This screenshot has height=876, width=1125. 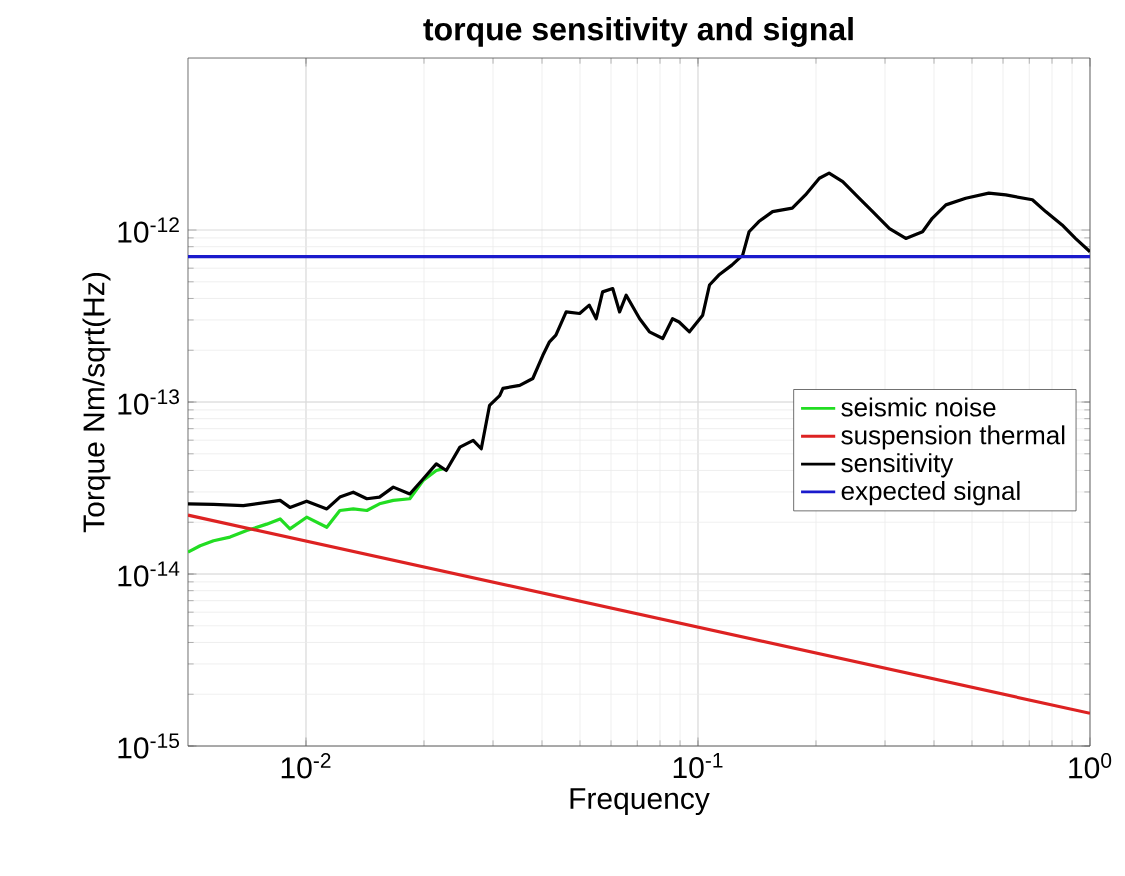 I want to click on legend-label: expected signal, so click(x=930, y=493).